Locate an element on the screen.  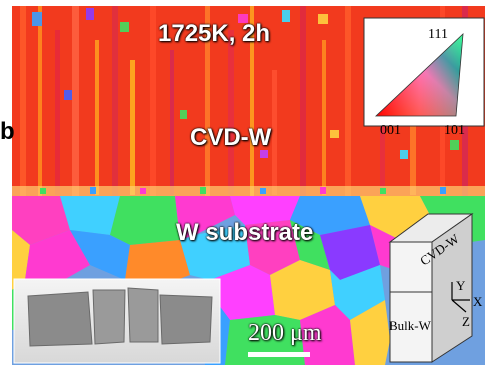
axis-triad-icon is located at coordinates (460, 297).